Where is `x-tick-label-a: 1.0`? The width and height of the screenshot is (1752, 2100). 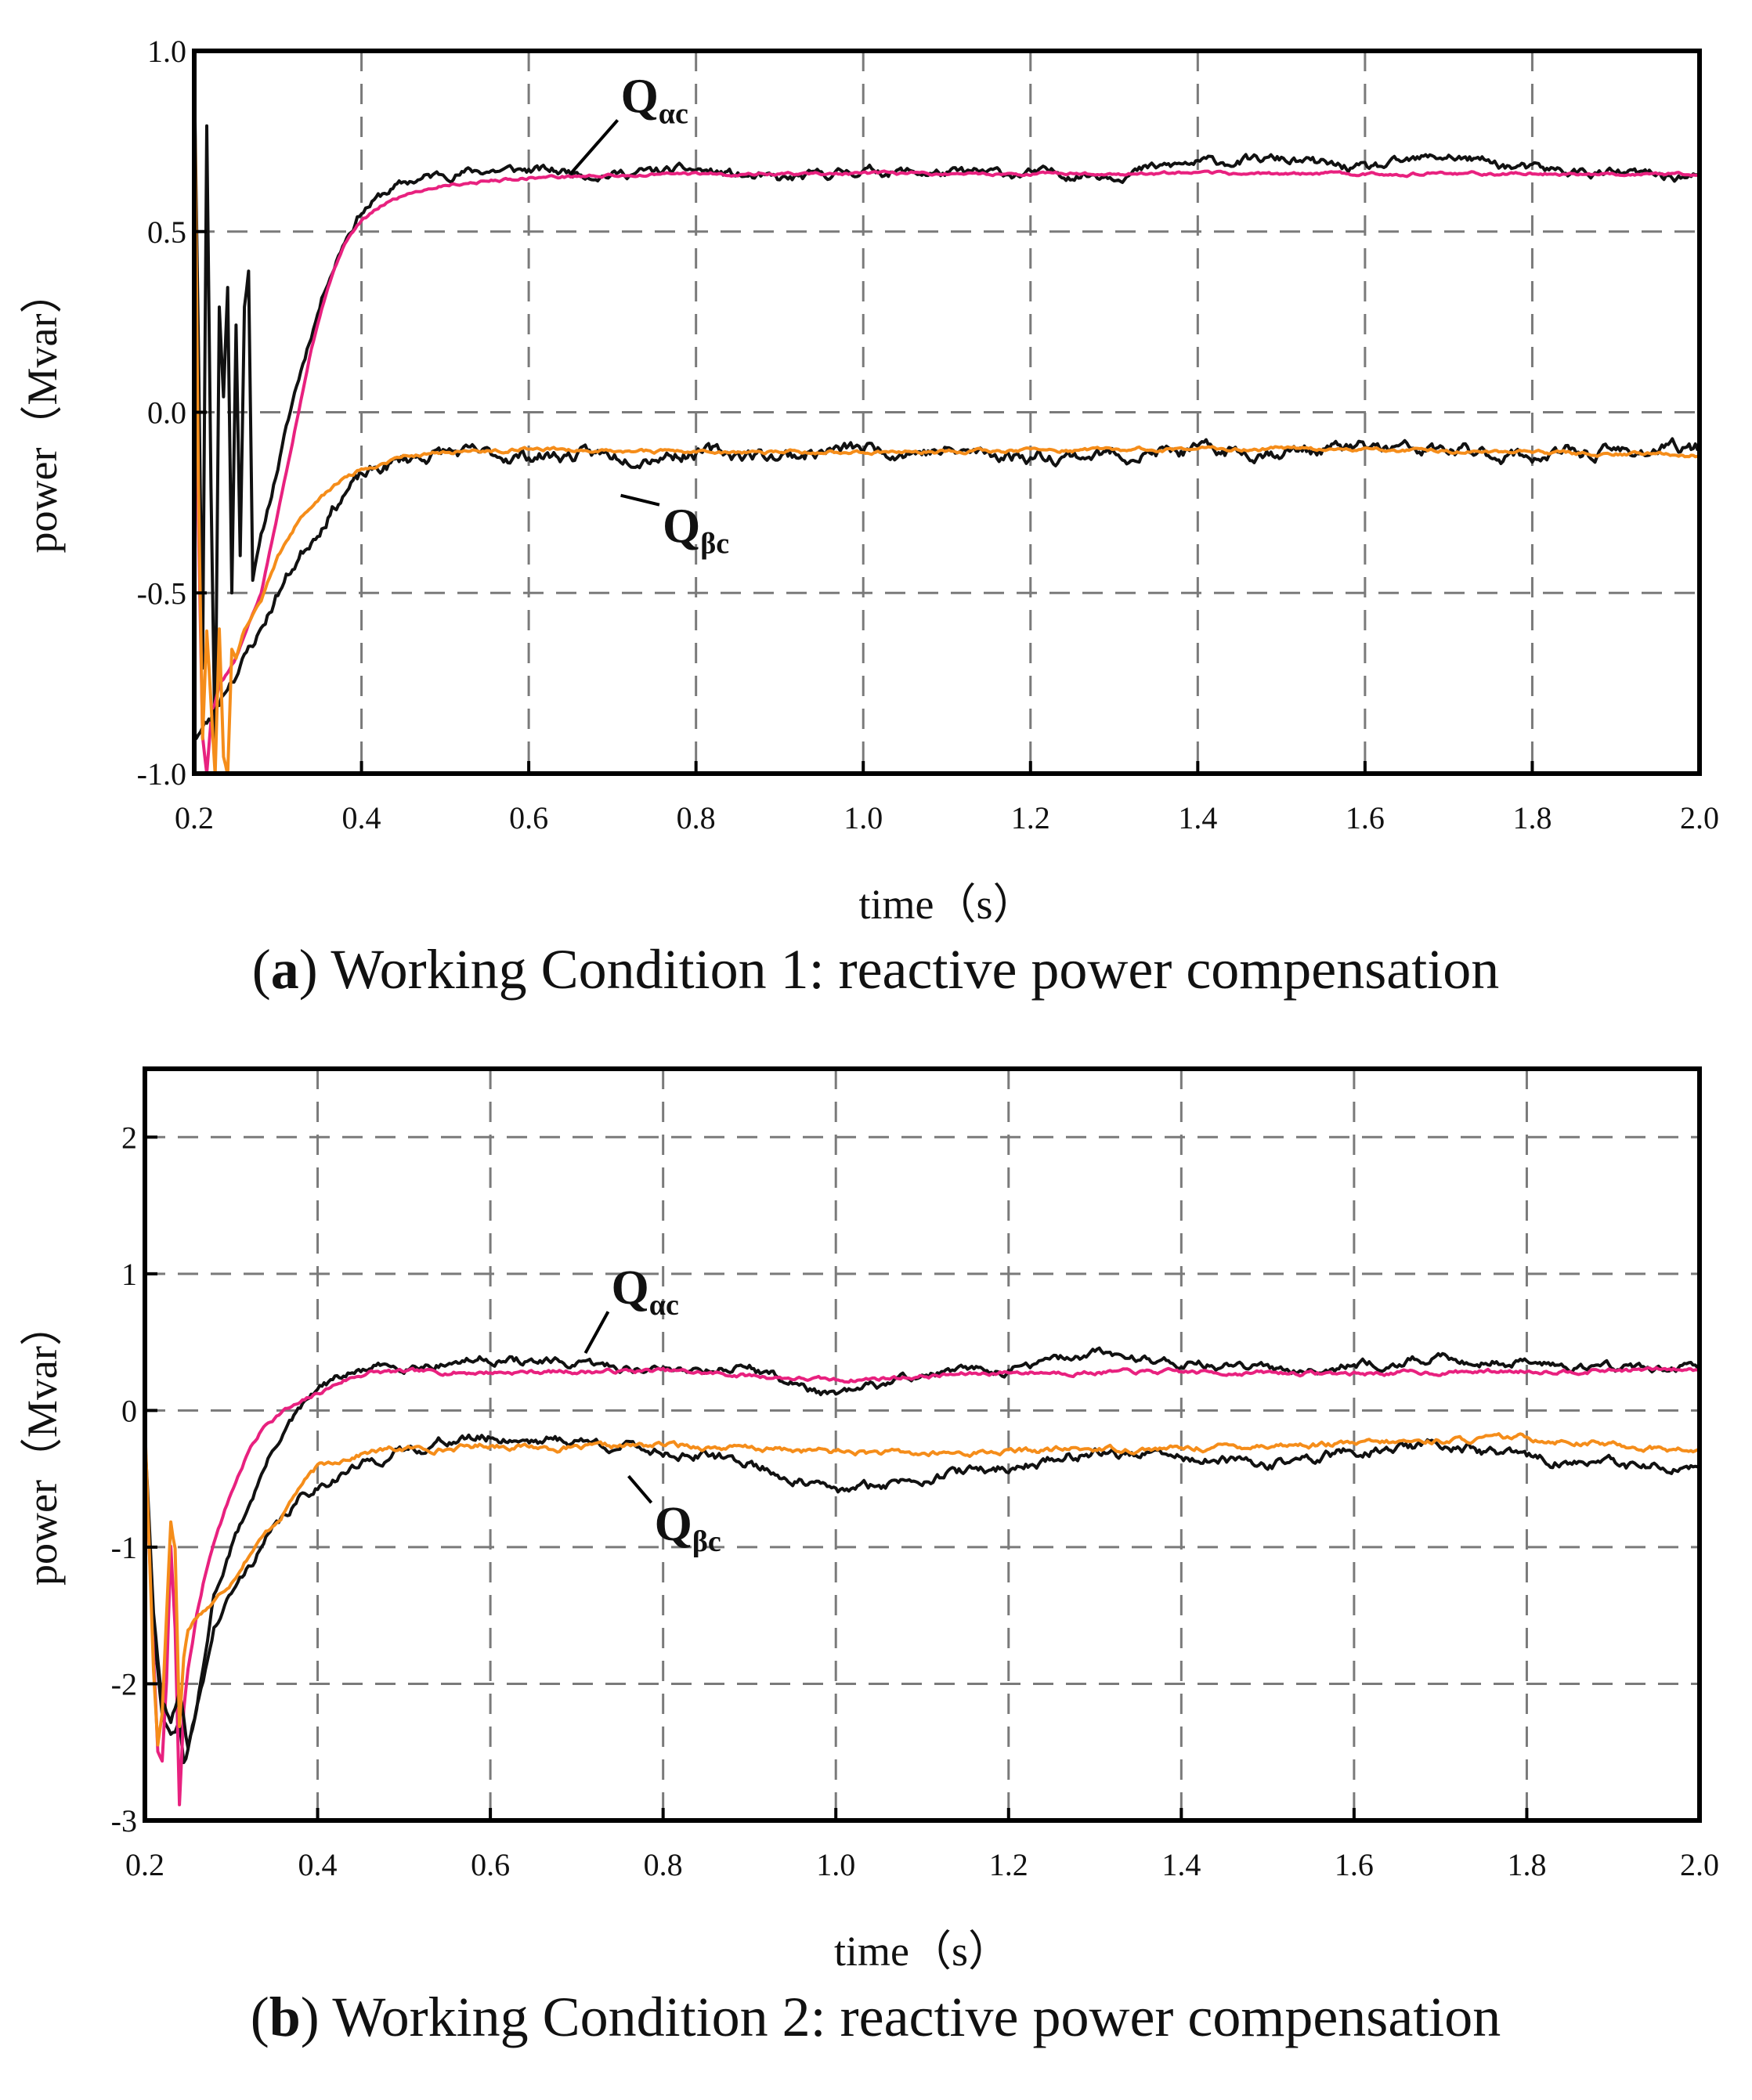
x-tick-label-a: 1.0 is located at coordinates (863, 817).